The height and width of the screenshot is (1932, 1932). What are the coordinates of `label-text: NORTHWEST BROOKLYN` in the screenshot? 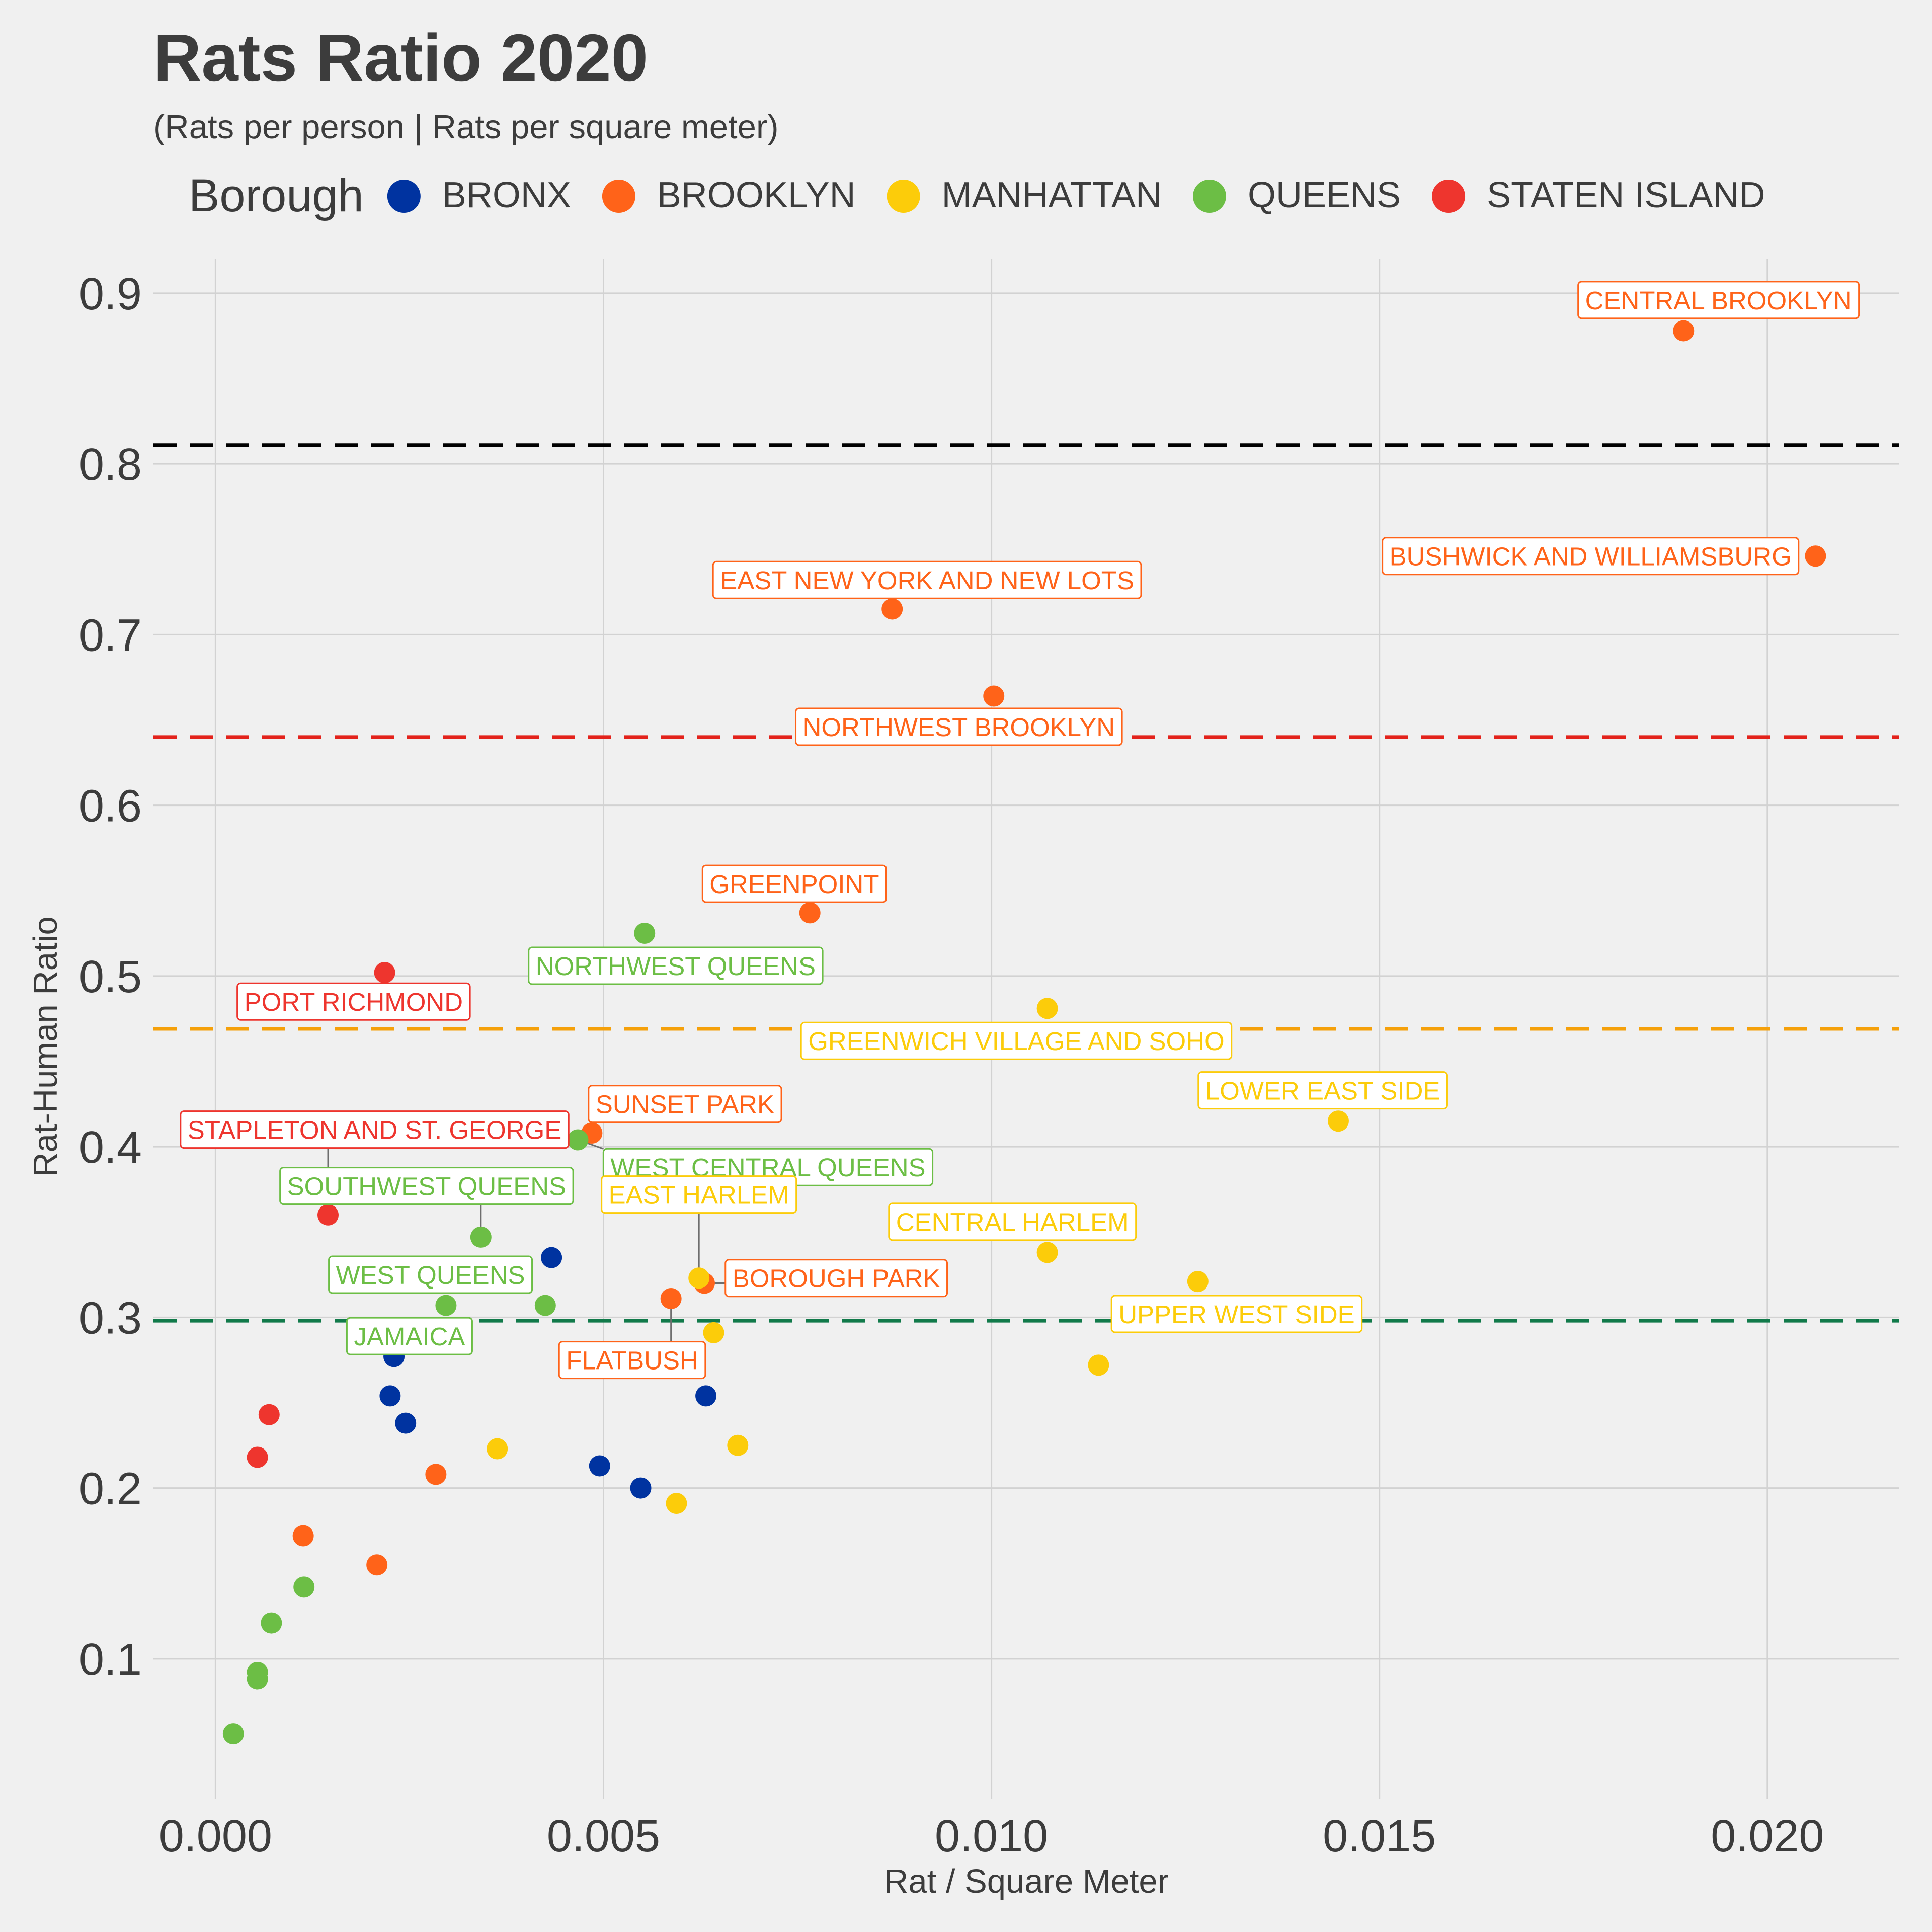 It's located at (959, 728).